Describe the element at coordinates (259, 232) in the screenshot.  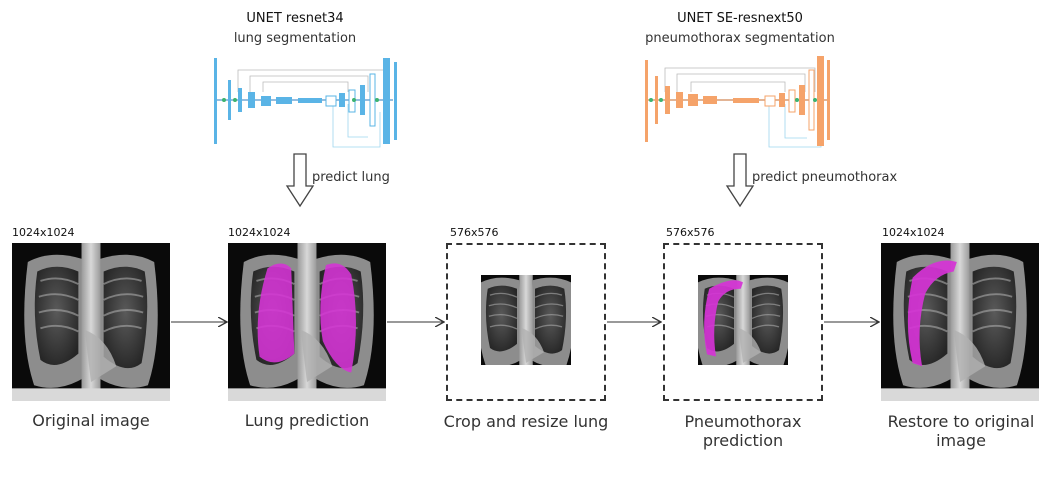
I see `stage-2-size: 1024x1024` at that location.